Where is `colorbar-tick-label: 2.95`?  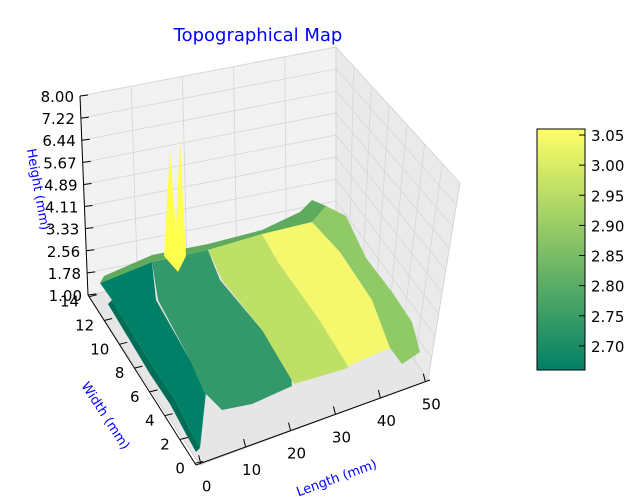 colorbar-tick-label: 2.95 is located at coordinates (607, 196).